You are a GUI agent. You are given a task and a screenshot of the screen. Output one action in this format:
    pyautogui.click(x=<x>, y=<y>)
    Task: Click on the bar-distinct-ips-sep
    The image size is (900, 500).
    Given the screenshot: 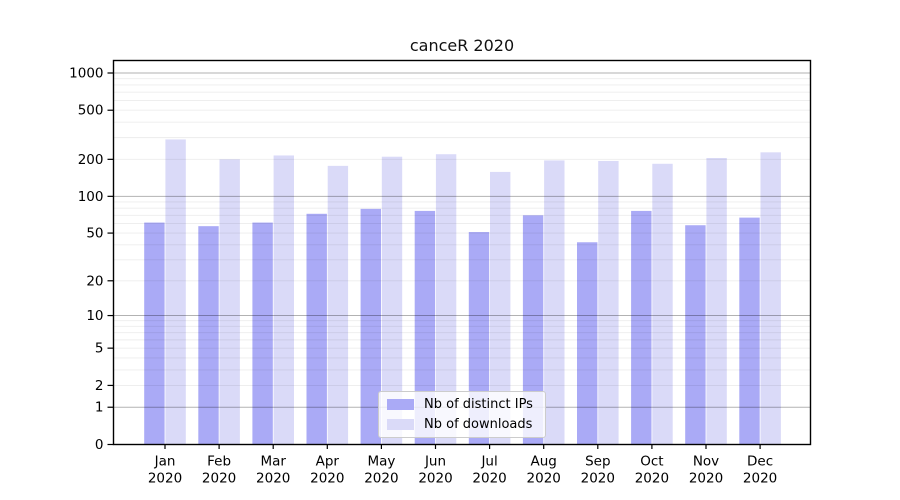 What is the action you would take?
    pyautogui.click(x=587, y=343)
    